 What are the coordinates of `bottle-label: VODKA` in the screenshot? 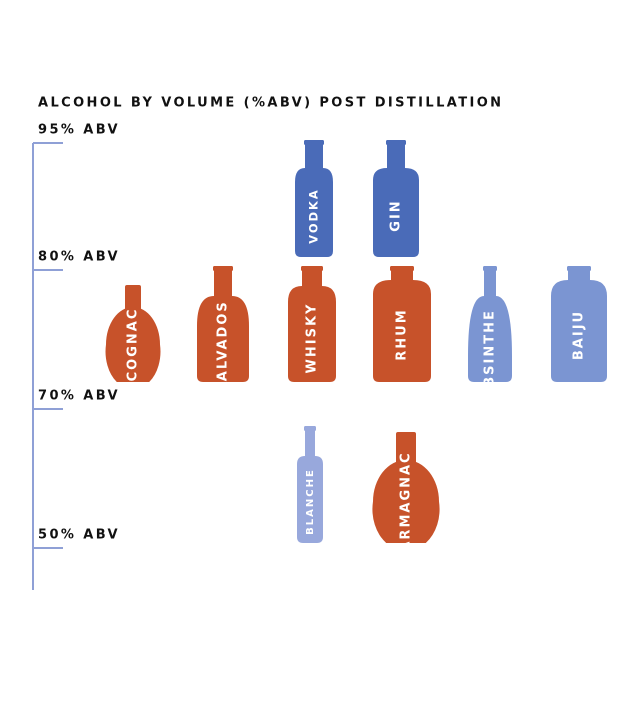 It's located at (314, 215).